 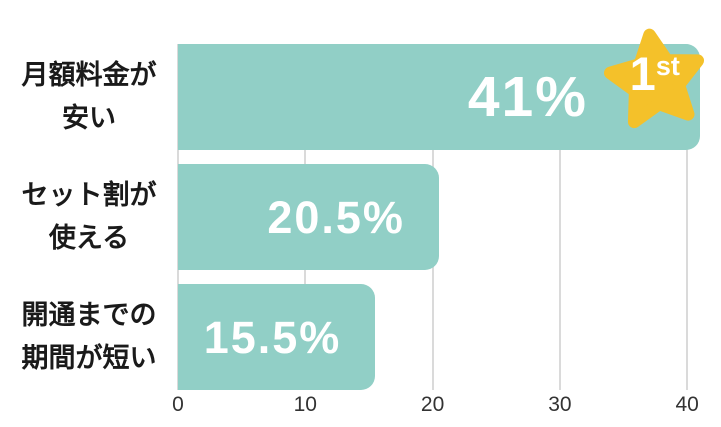 I want to click on category-label: 月額料金が 安い, so click(x=89, y=96).